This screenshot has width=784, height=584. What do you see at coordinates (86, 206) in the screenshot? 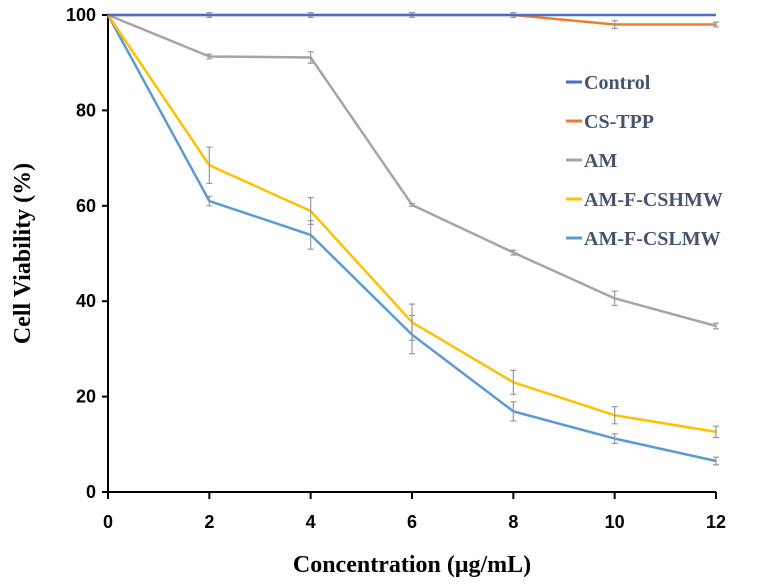
I see `y-tick-label: 60` at bounding box center [86, 206].